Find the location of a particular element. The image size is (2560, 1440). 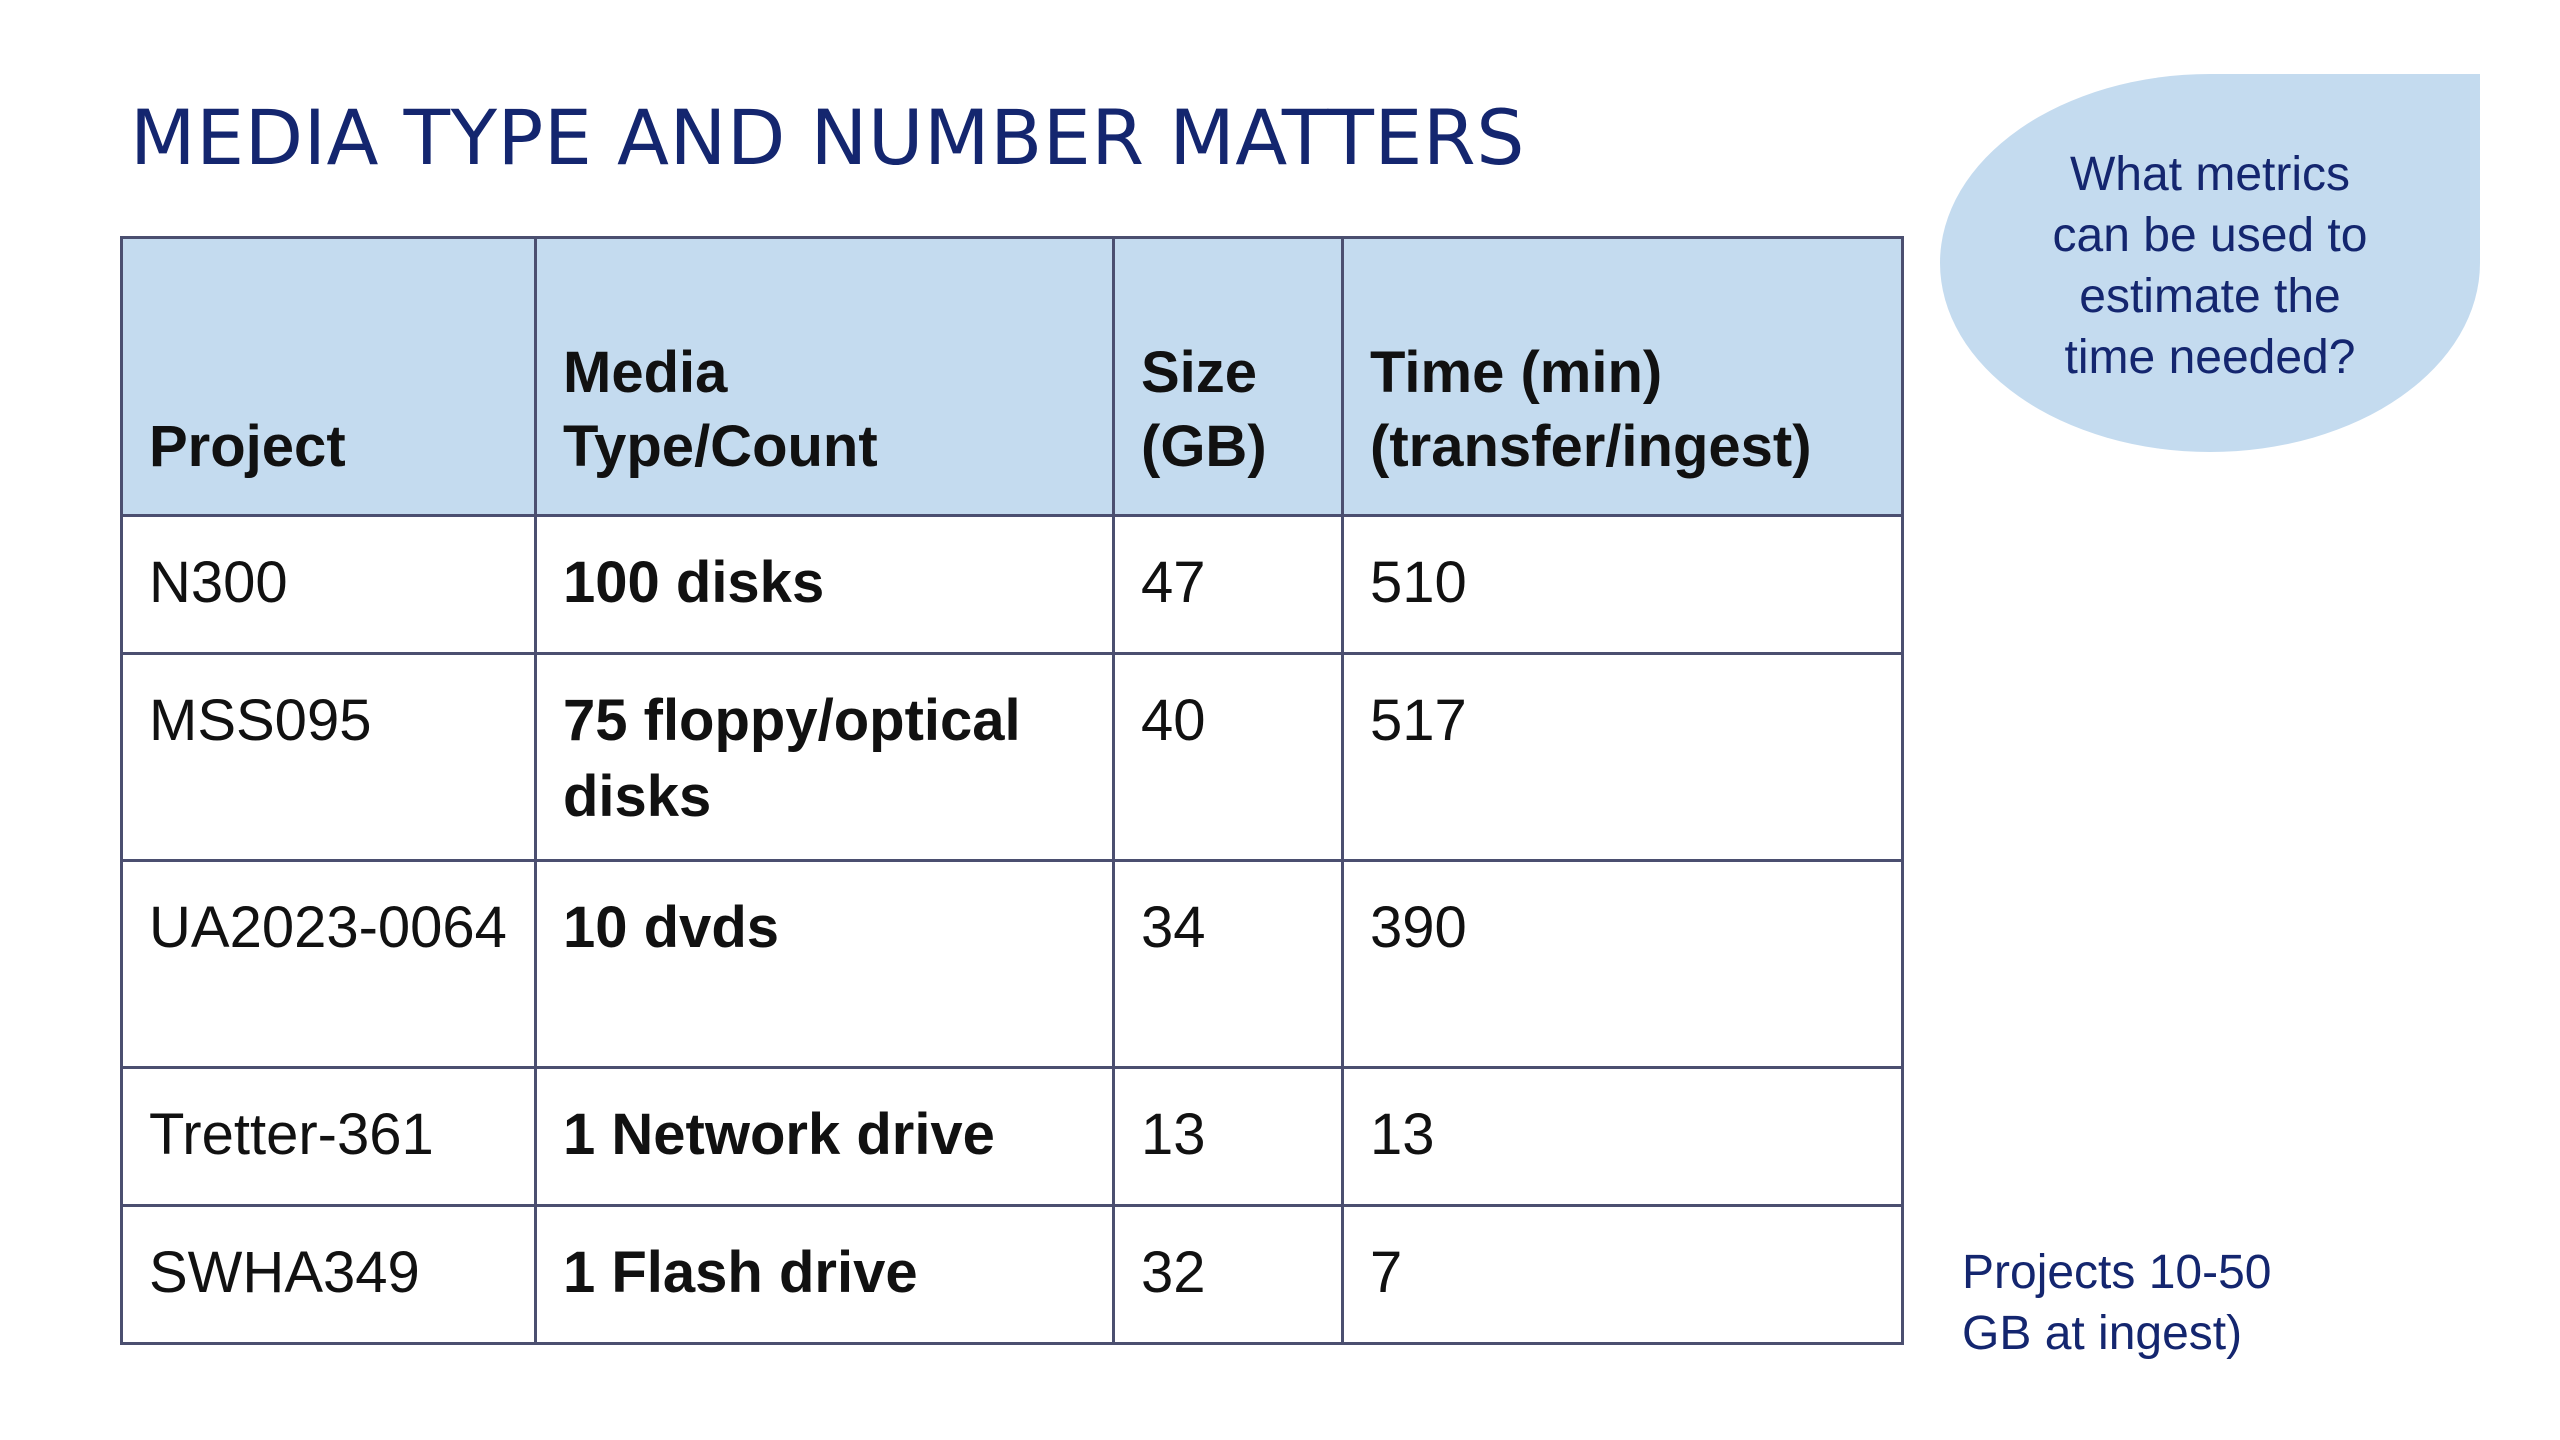

cell-time: 517 is located at coordinates (1622, 757).